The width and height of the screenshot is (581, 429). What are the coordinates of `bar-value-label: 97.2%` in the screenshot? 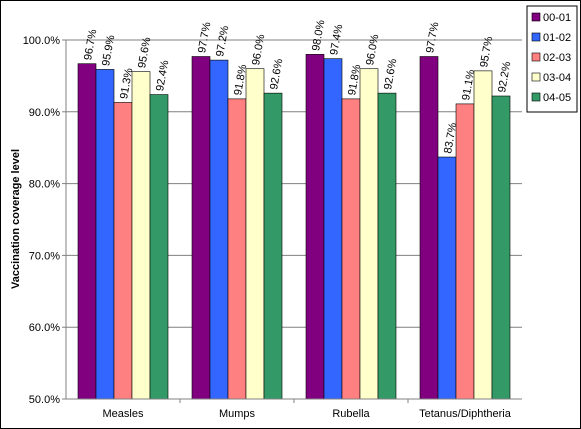 It's located at (222, 41).